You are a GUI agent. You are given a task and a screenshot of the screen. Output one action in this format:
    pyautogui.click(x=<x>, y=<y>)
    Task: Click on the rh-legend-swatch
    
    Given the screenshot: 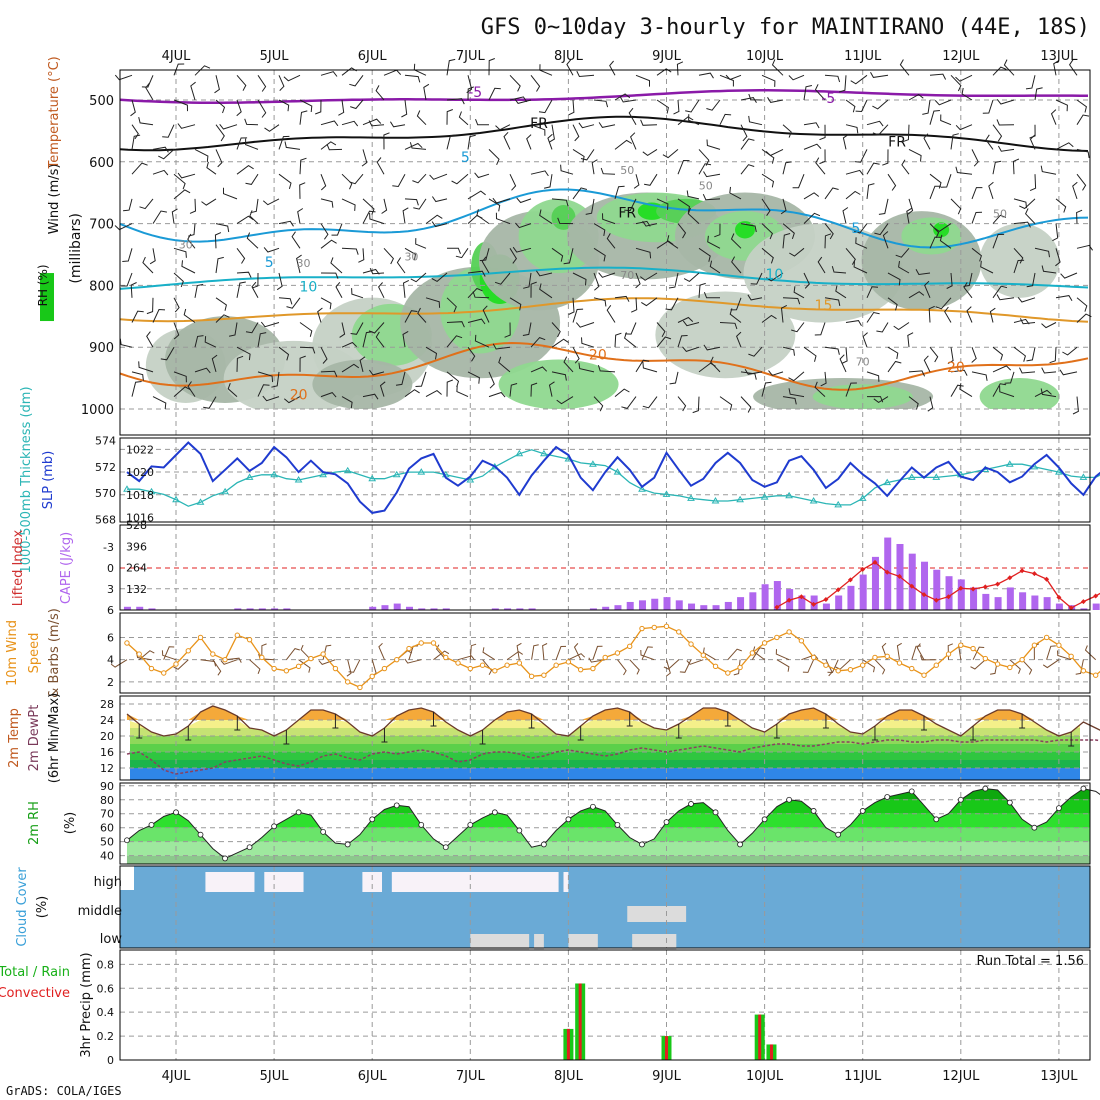 What is the action you would take?
    pyautogui.click(x=47, y=297)
    